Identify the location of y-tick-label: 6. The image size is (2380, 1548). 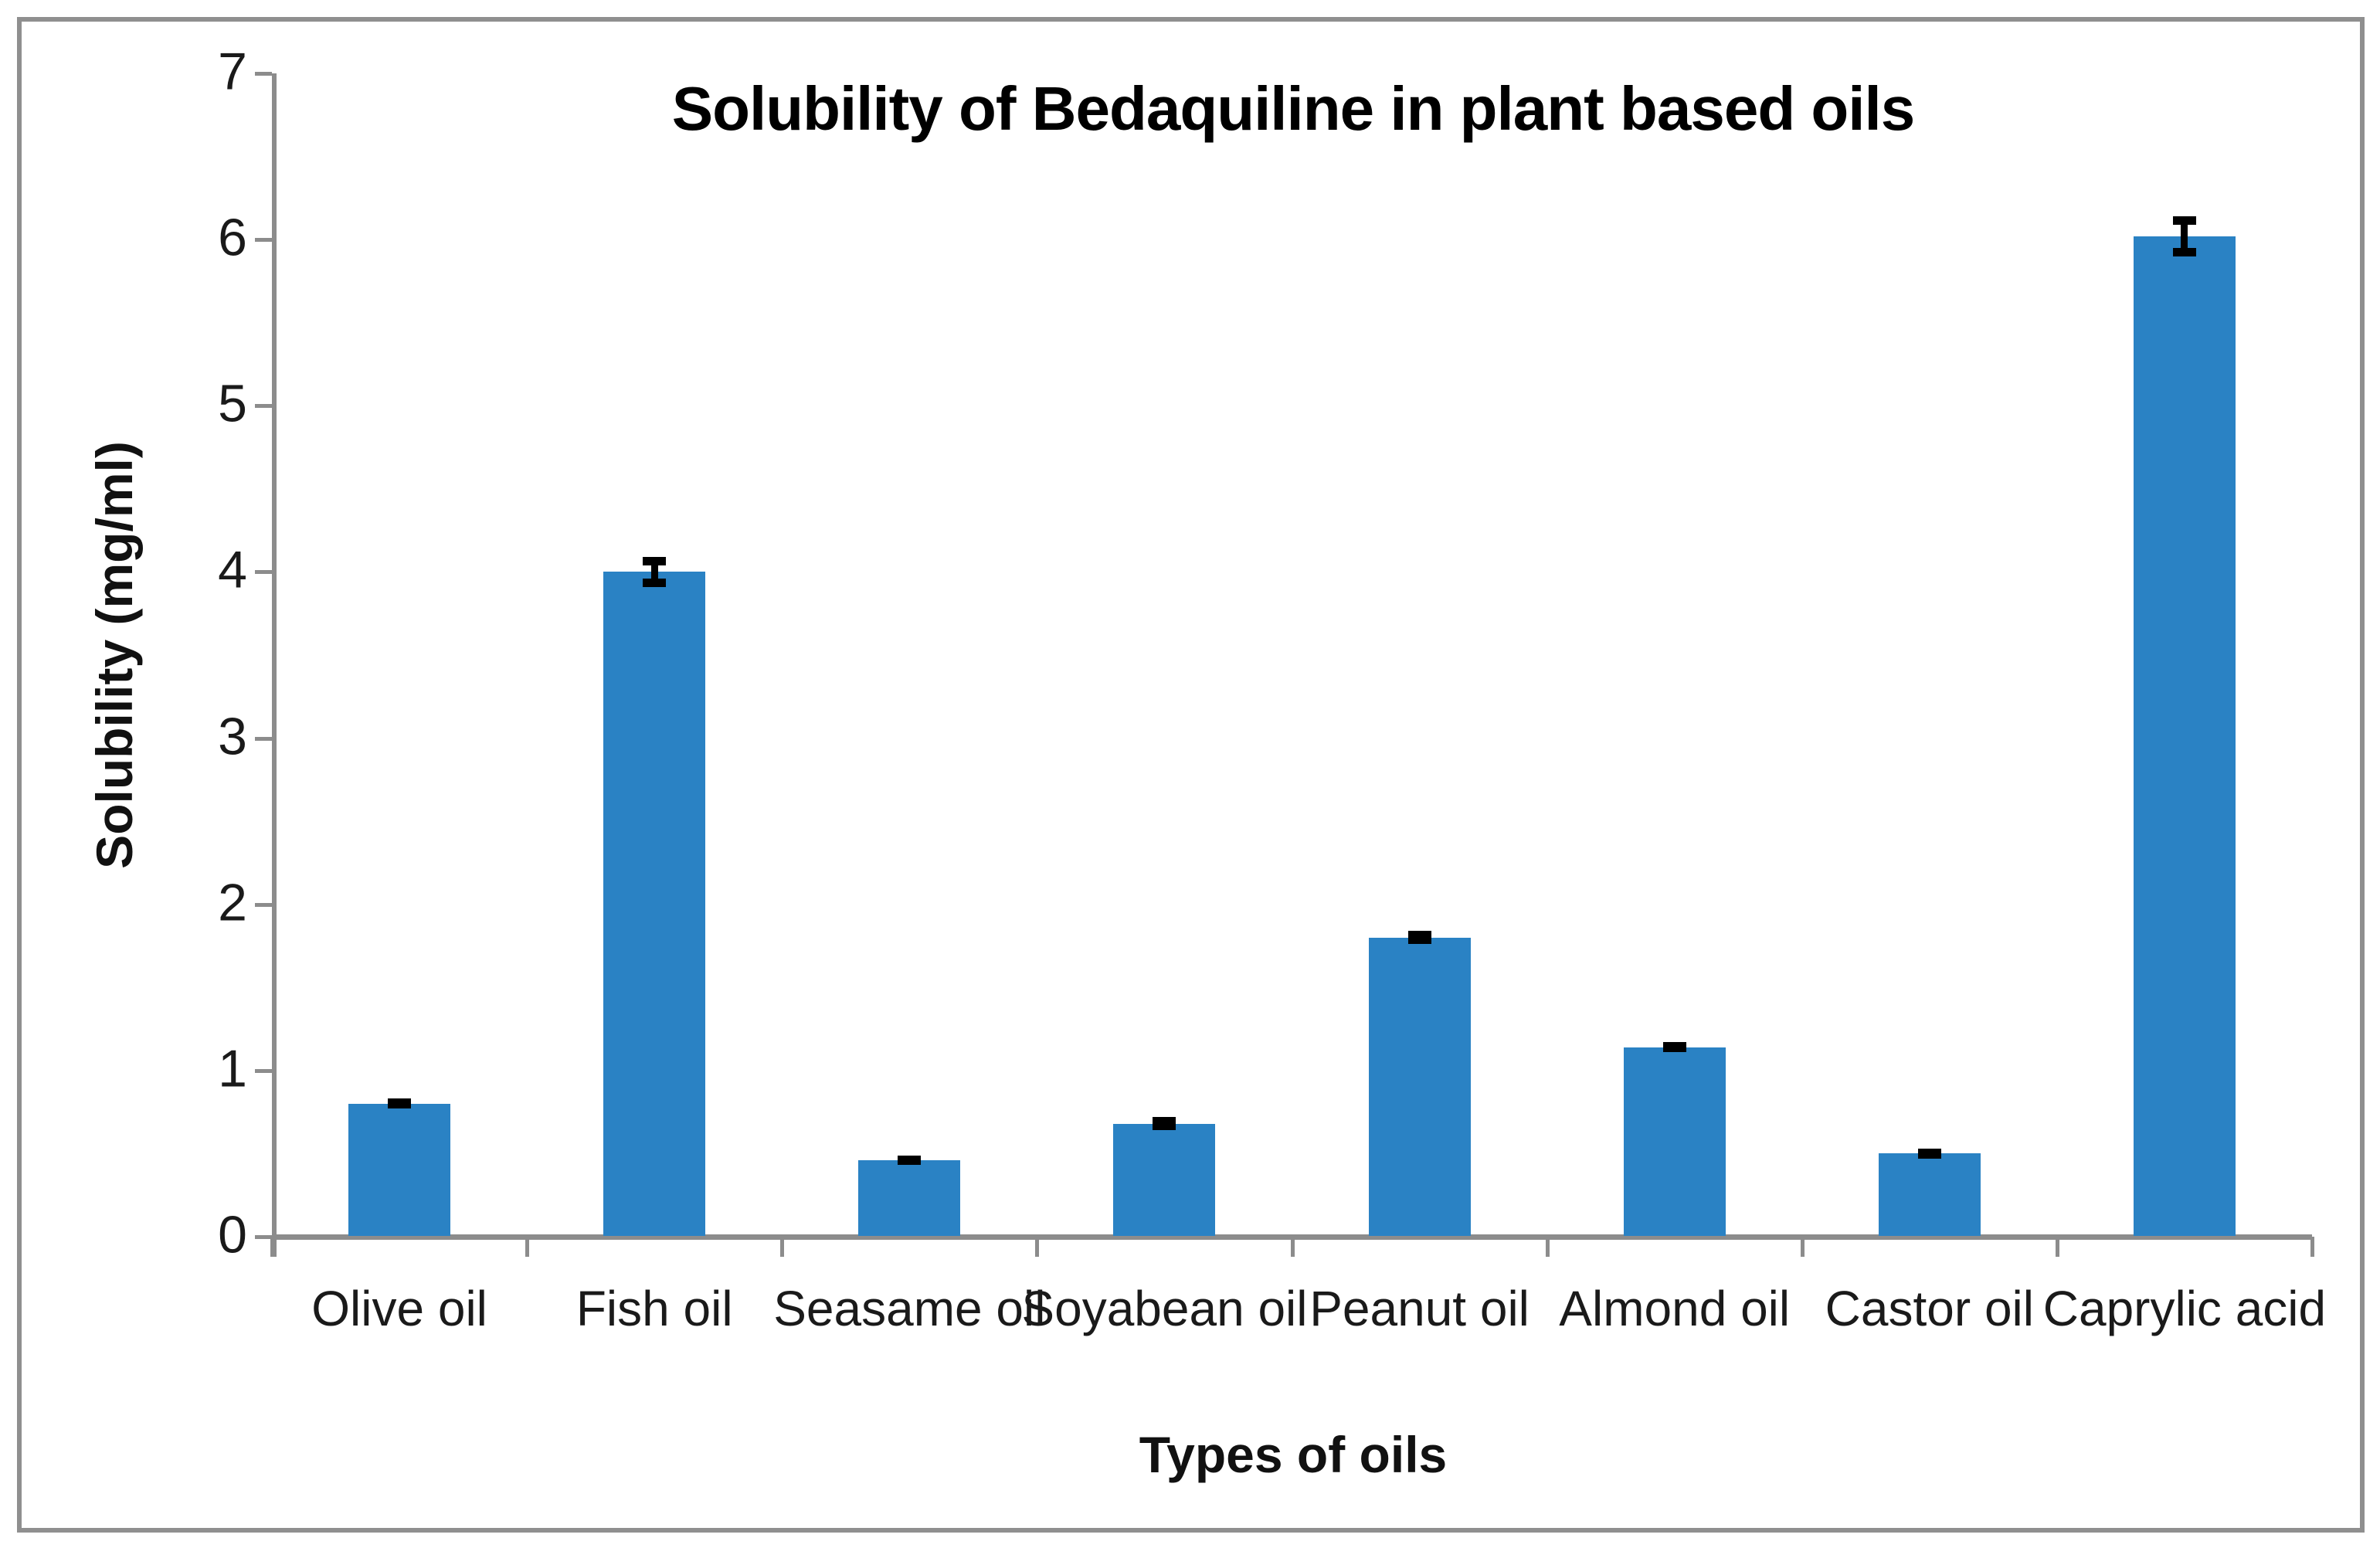
(233, 237).